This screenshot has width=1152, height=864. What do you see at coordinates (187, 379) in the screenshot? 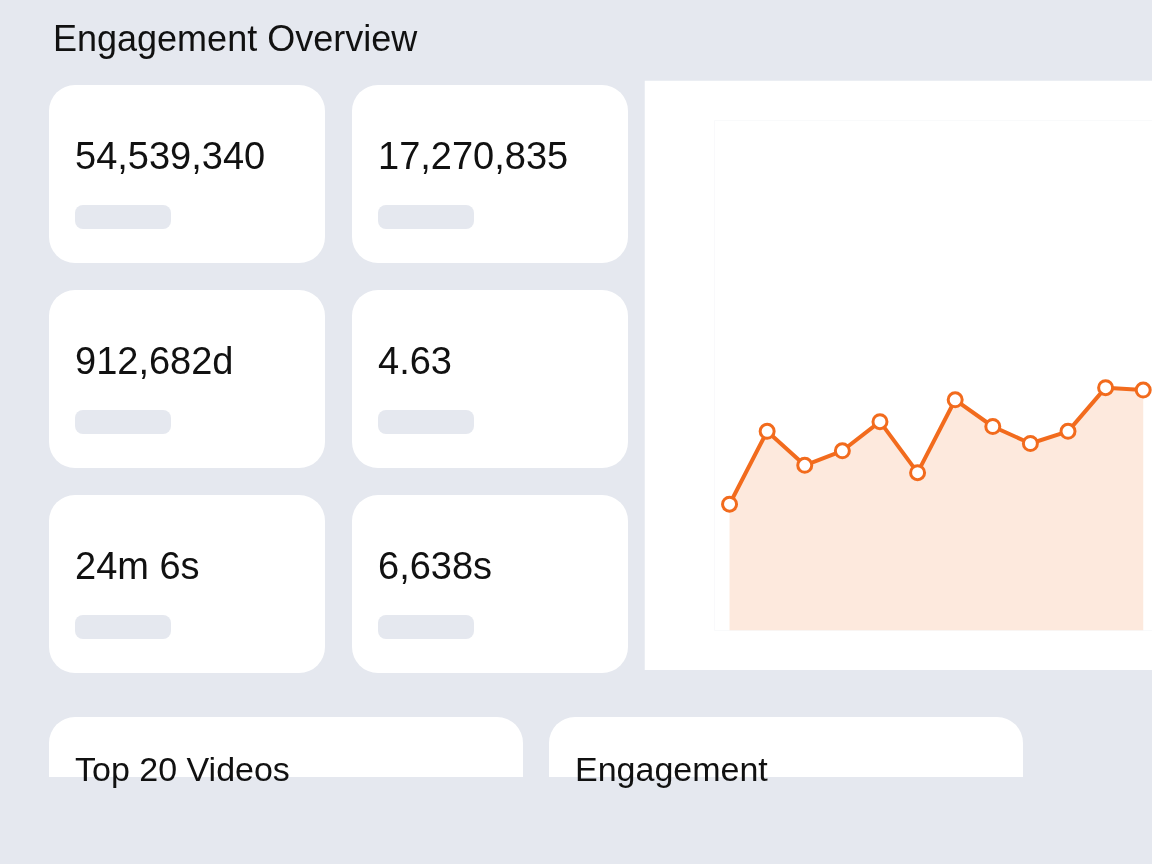
I see `text: 912,682d` at bounding box center [187, 379].